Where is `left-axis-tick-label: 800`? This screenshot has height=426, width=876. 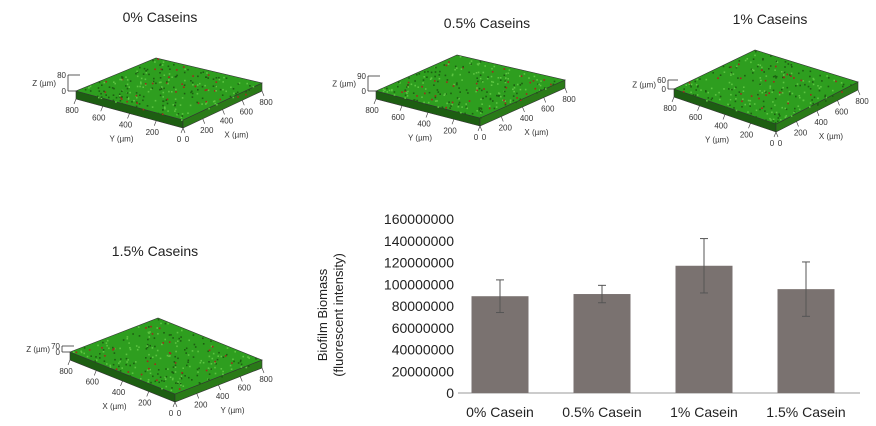
left-axis-tick-label: 800 is located at coordinates (372, 110).